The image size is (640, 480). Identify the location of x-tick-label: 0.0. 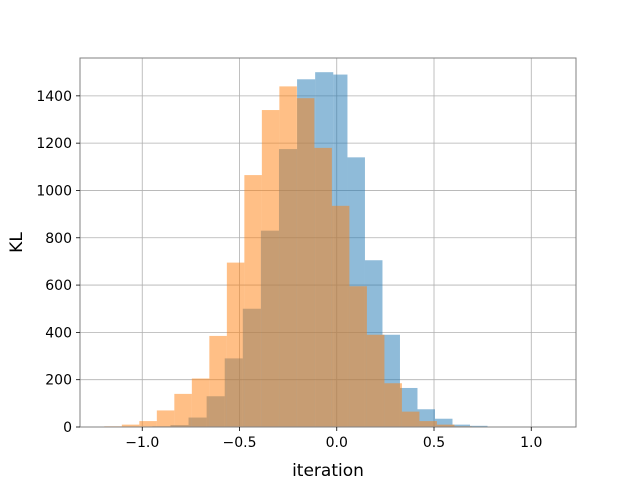
(337, 443).